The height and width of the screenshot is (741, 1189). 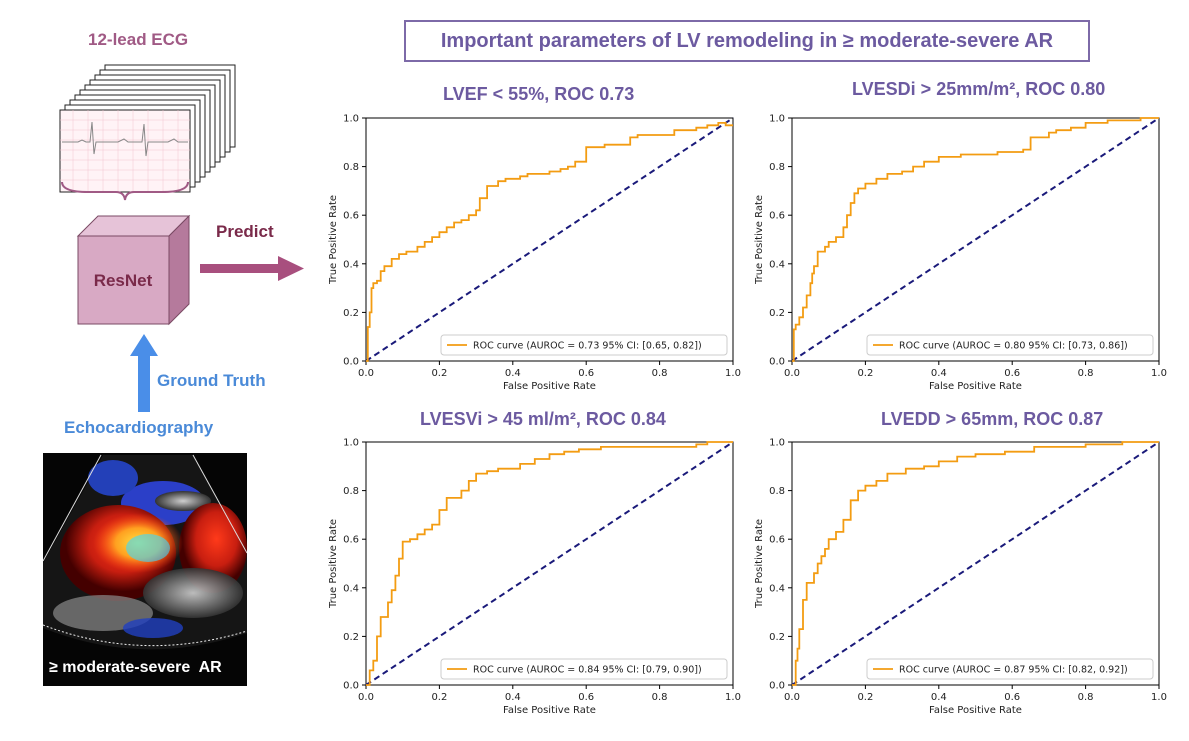 I want to click on resnet-label: ResNet, so click(x=123, y=280).